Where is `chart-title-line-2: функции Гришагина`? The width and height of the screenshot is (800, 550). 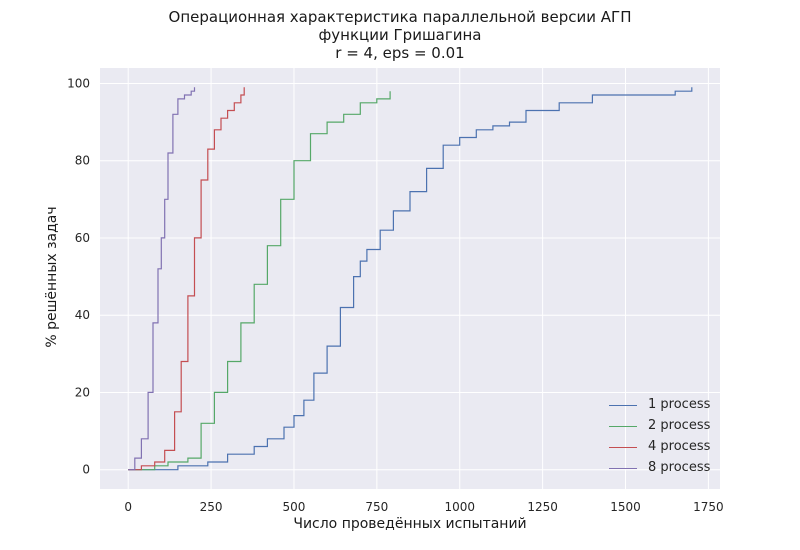
chart-title-line-2: функции Гришагина is located at coordinates (400, 35).